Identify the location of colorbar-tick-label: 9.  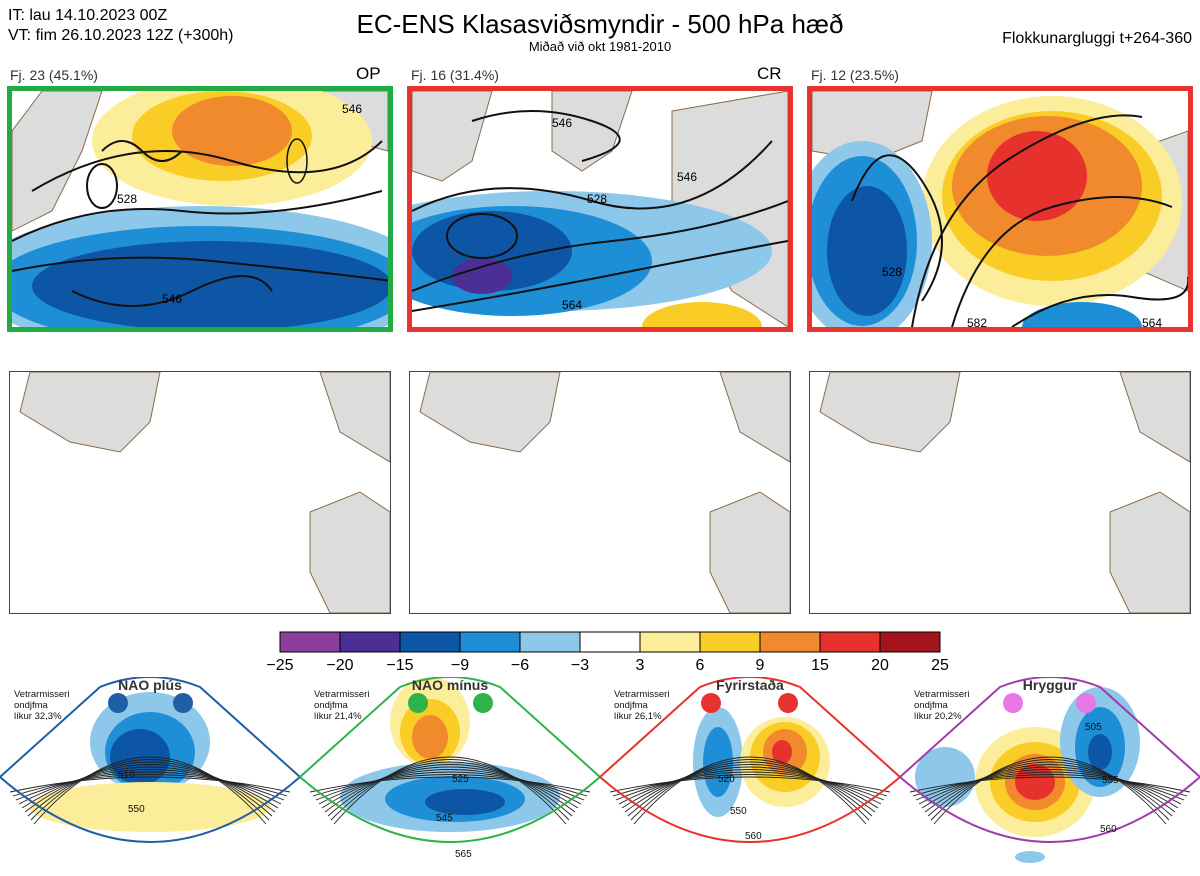
(760, 665).